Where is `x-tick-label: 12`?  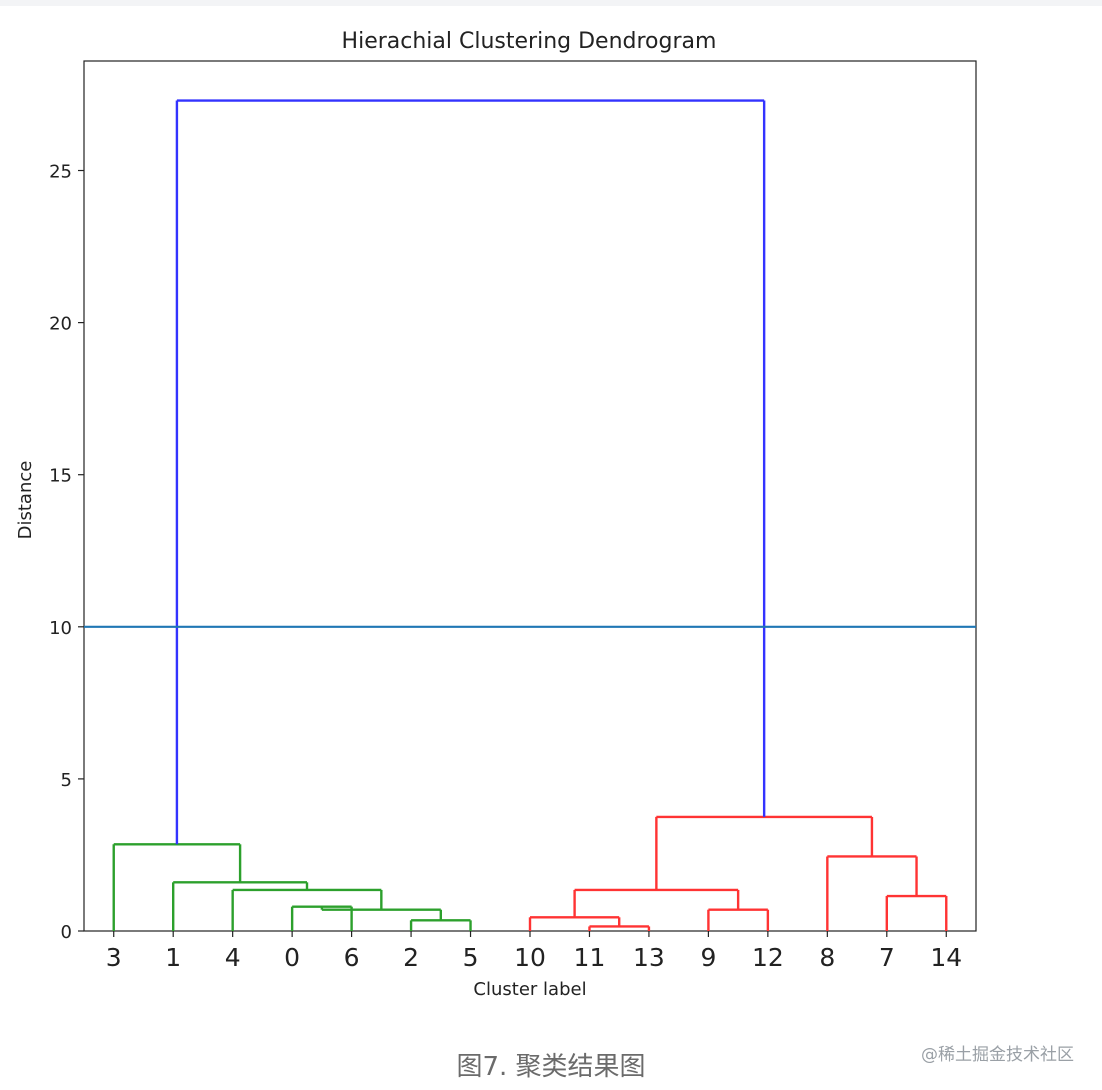
x-tick-label: 12 is located at coordinates (768, 957).